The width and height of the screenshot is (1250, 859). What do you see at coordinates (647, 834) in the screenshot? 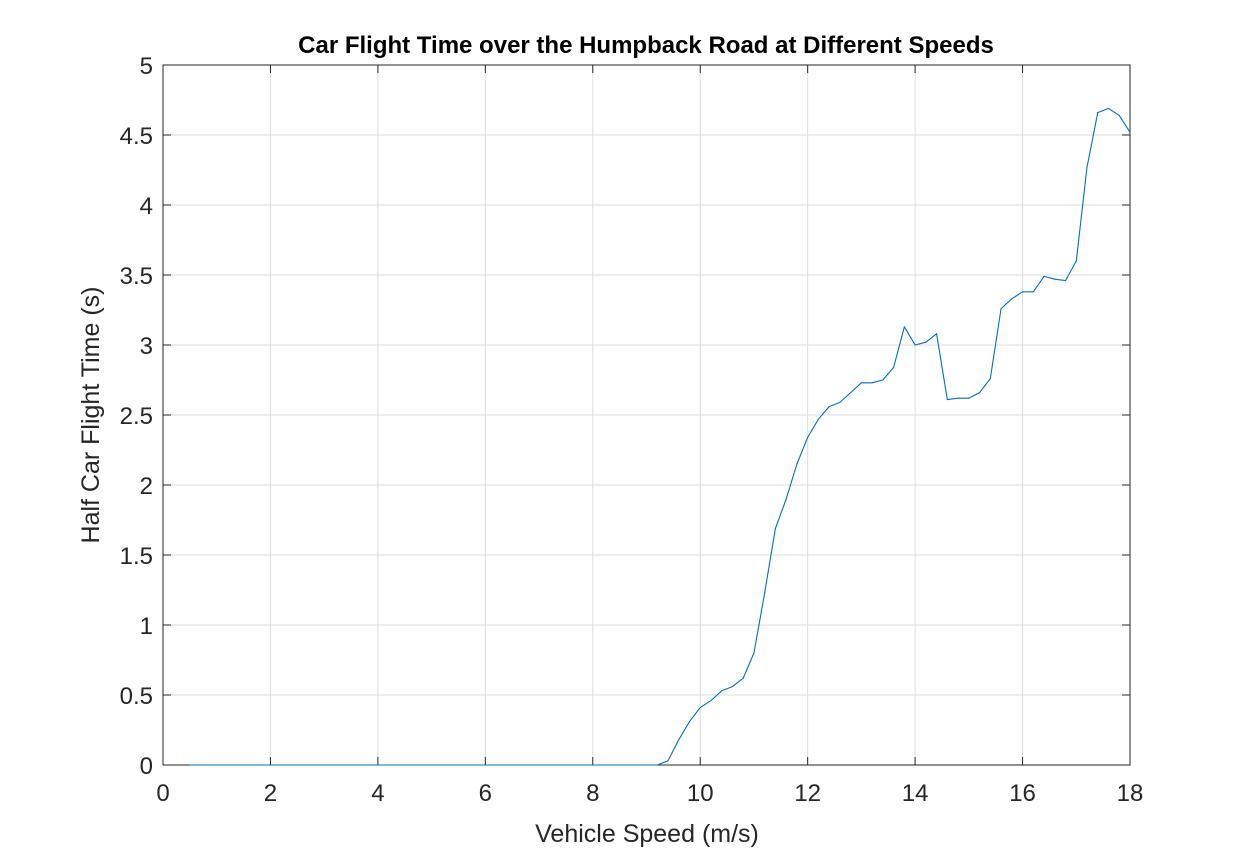
I see `x-axis-label: Vehicle Speed (m/s)` at bounding box center [647, 834].